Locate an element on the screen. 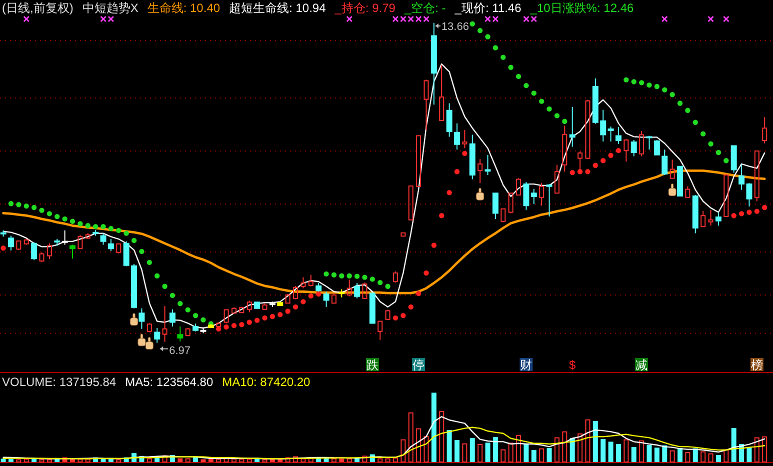 The width and height of the screenshot is (773, 466). text: MA5: 123564.80 is located at coordinates (169, 382).